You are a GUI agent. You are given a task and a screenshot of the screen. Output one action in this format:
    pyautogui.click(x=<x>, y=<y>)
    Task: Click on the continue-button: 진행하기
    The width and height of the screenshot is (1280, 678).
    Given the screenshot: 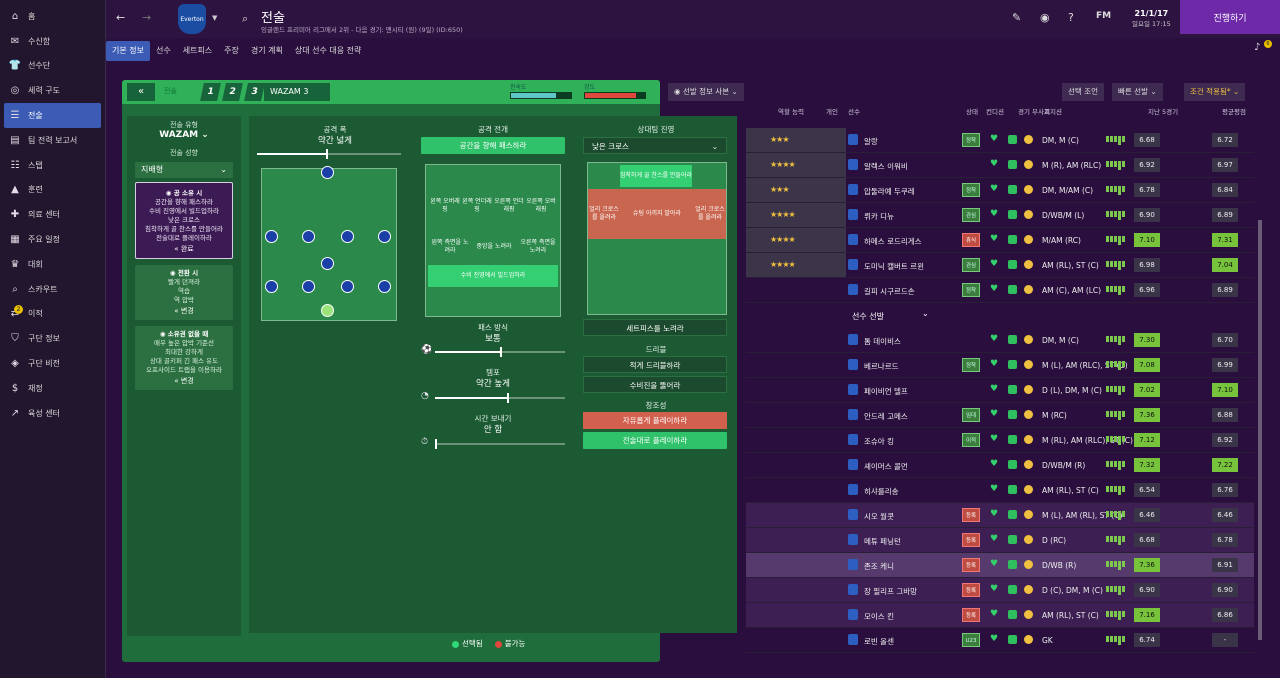 What is the action you would take?
    pyautogui.click(x=1230, y=17)
    